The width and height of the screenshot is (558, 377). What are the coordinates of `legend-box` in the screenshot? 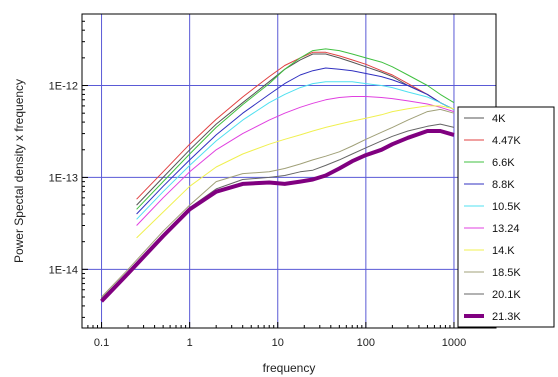 It's located at (506, 217).